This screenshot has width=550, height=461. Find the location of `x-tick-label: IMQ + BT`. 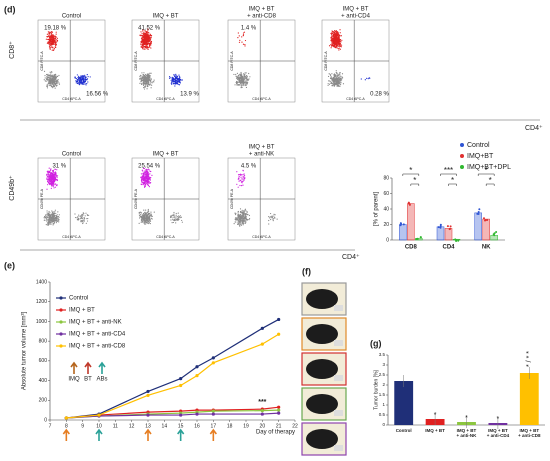

x-tick-label: IMQ + BT is located at coordinates (467, 430).